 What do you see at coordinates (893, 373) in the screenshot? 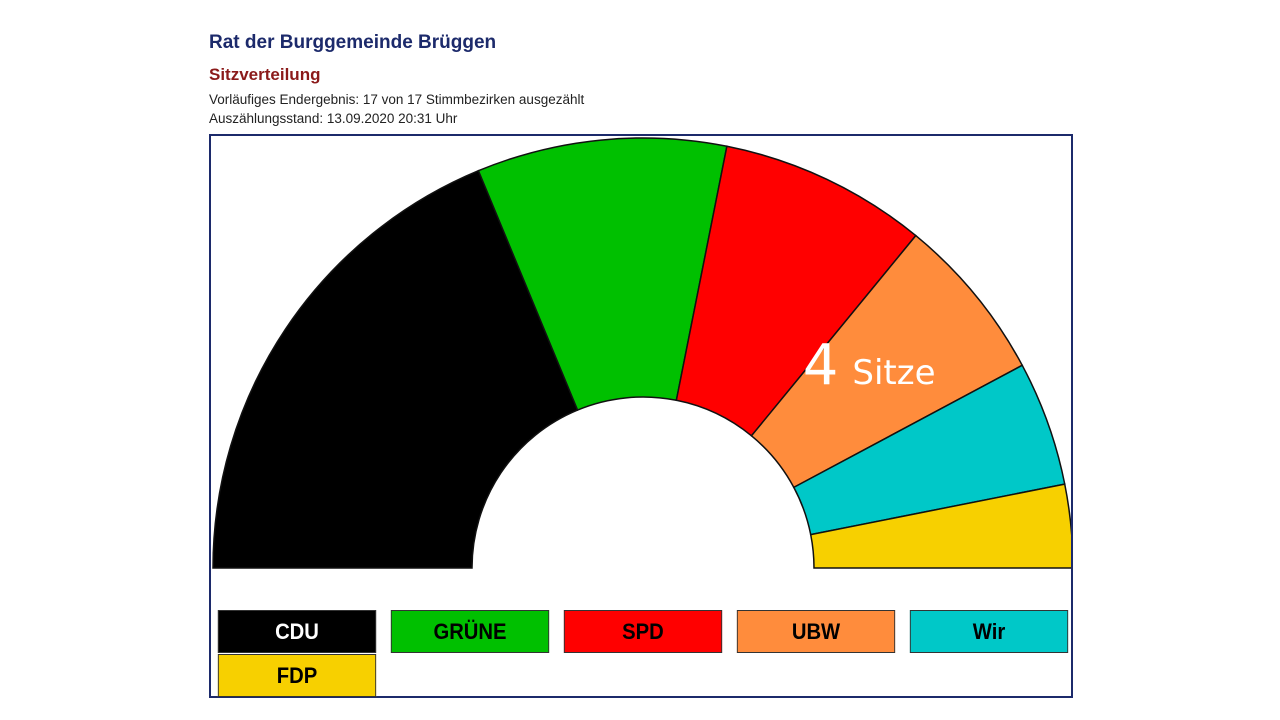
I see `annotation-unit: Sitze` at bounding box center [893, 373].